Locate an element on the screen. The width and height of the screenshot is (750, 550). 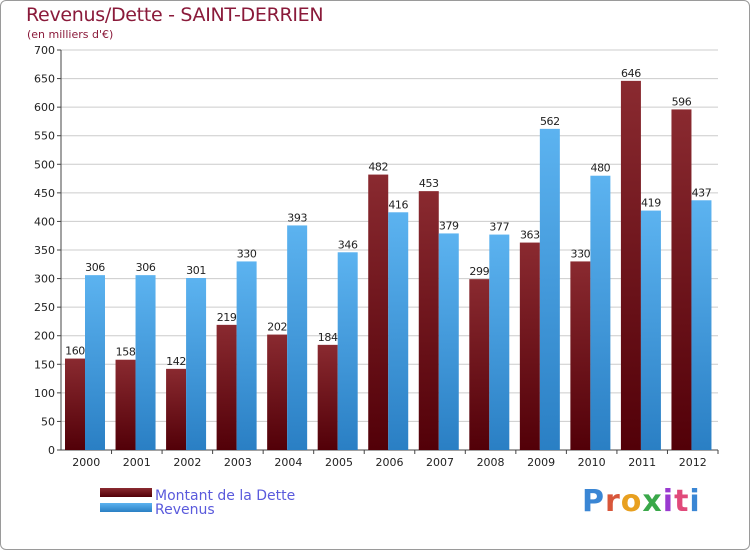
chart-title: Revenus/Dette - SAINT-DERRIEN is located at coordinates (175, 15).